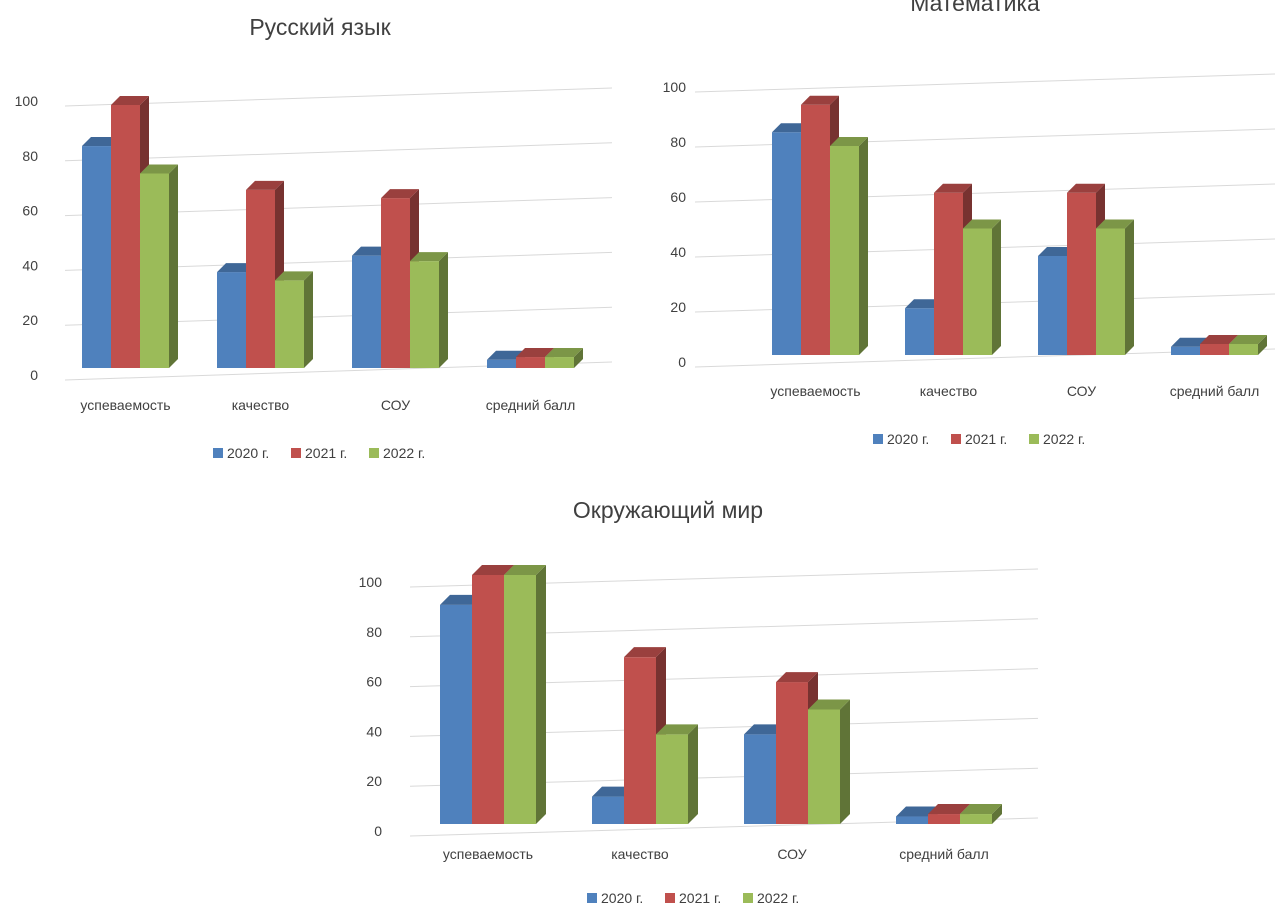  Describe the element at coordinates (908, 439) in the screenshot. I see `legend-label: 2020 г.` at that location.